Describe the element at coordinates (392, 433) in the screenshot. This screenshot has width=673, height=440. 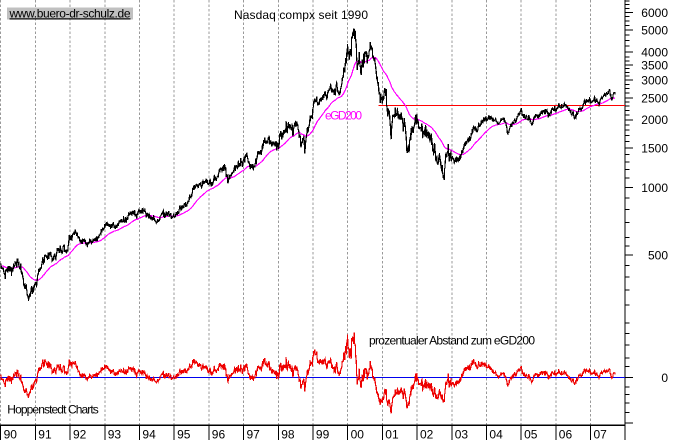
I see `svg-text: 01` at that location.